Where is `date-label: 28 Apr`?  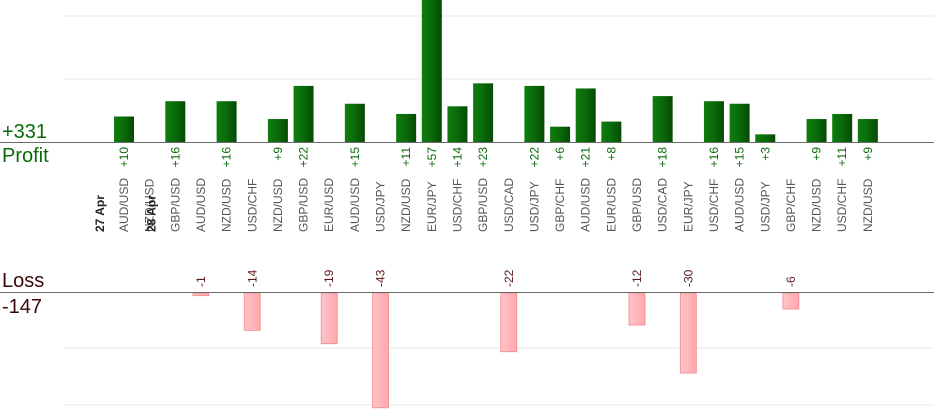 date-label: 28 Apr is located at coordinates (151, 213).